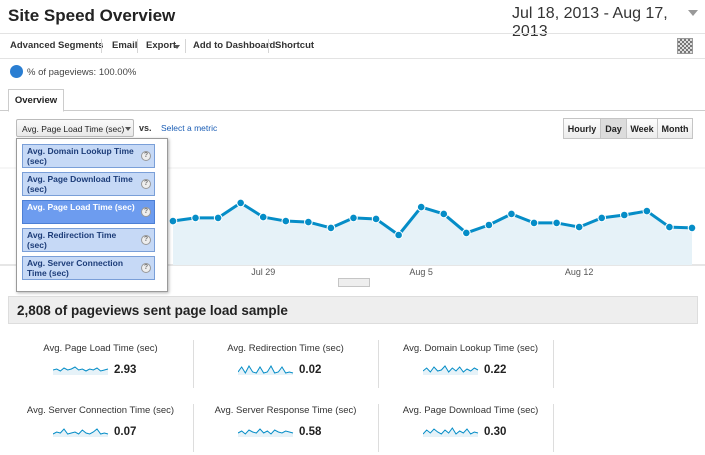 Image resolution: width=705 pixels, height=455 pixels. Describe the element at coordinates (352, 110) in the screenshot. I see `tab-line` at that location.